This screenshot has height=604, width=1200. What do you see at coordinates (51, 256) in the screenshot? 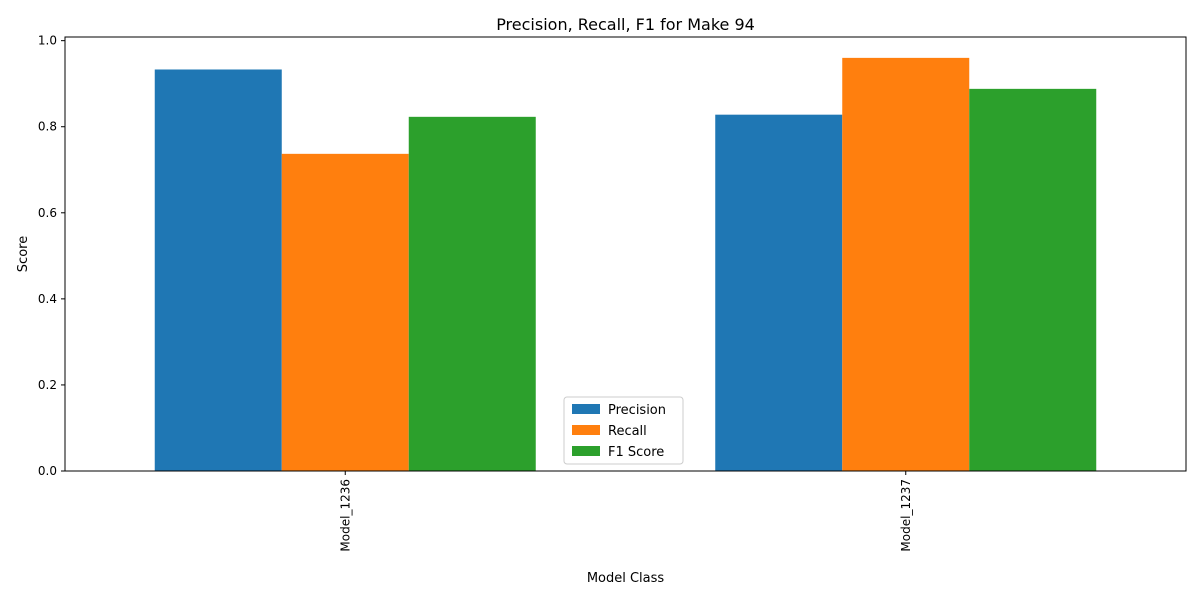
I see `y-axis: 0.0 0.2 0.4 0.6 0.8 1.0` at bounding box center [51, 256].